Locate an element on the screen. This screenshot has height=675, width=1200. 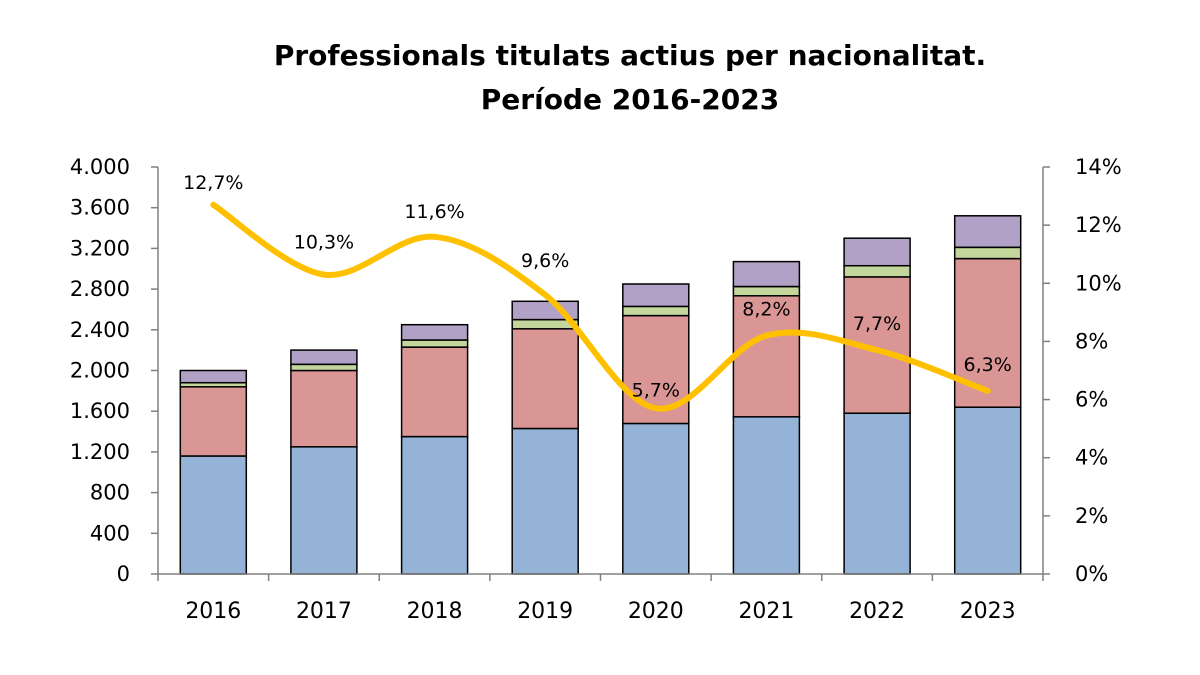
bar-segment-2017-s1 is located at coordinates (324, 510).